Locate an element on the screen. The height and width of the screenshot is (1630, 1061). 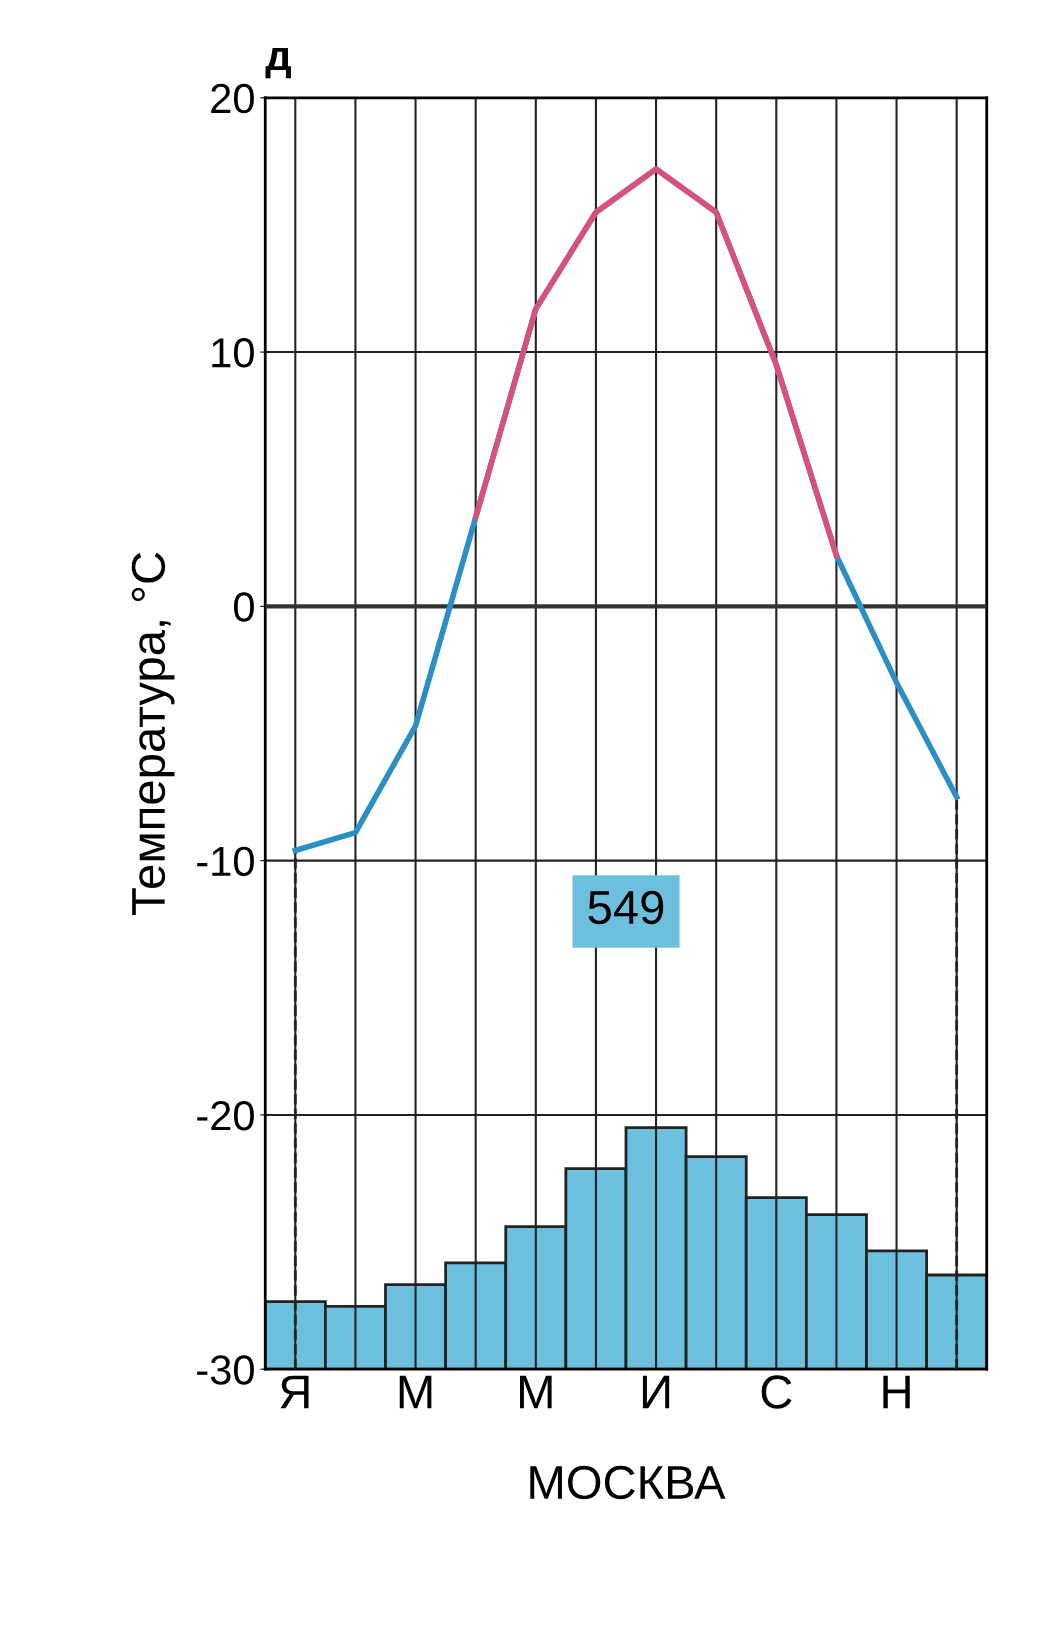
x-tick-label: С is located at coordinates (776, 1392).